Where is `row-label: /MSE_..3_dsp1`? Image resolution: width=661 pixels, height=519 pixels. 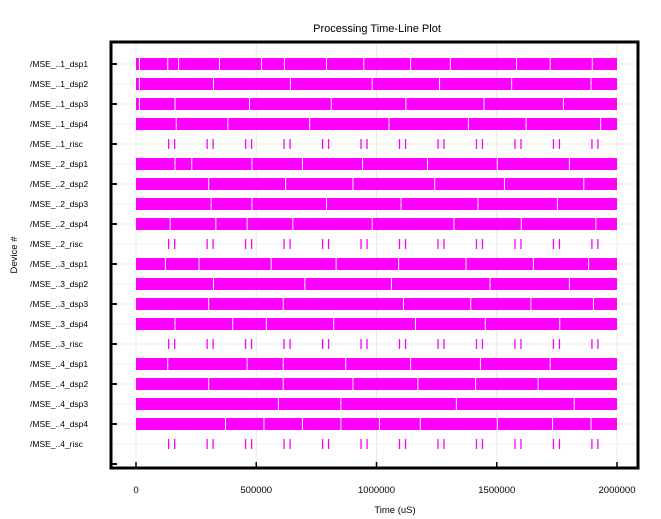
row-label: /MSE_..3_dsp1 is located at coordinates (59, 264).